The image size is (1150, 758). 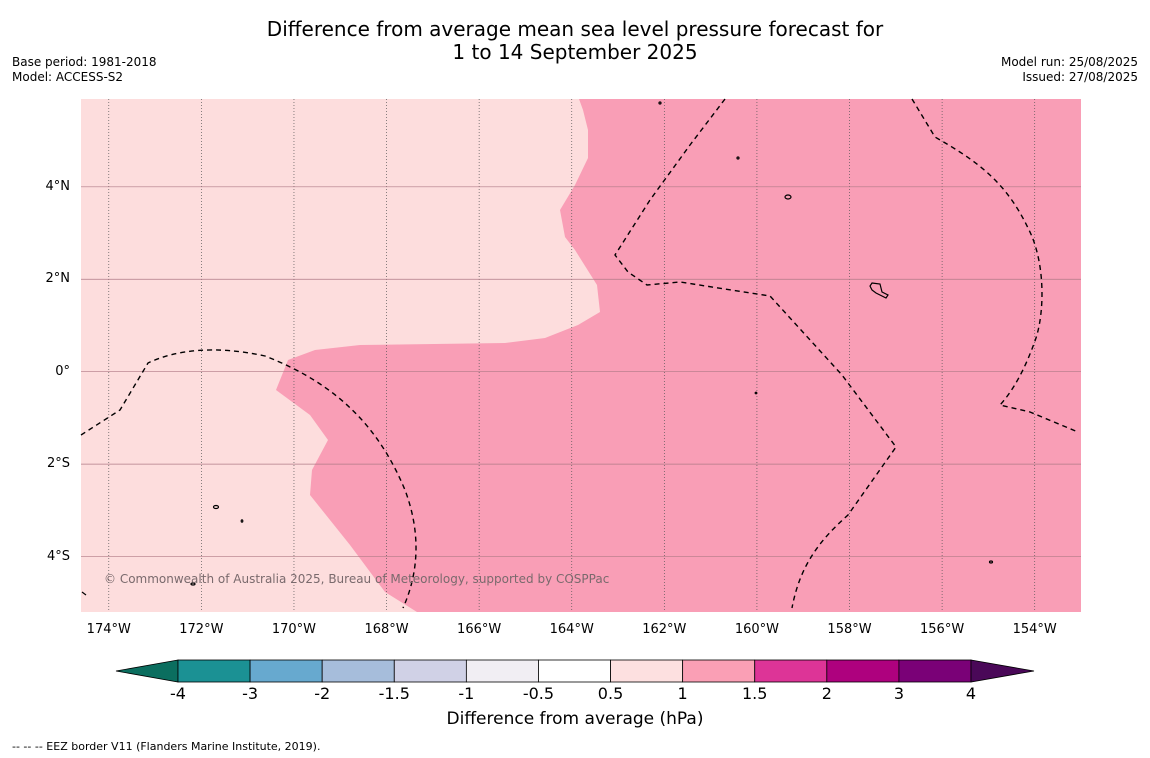 What do you see at coordinates (250, 693) in the screenshot?
I see `colorbar-tick-label: -3` at bounding box center [250, 693].